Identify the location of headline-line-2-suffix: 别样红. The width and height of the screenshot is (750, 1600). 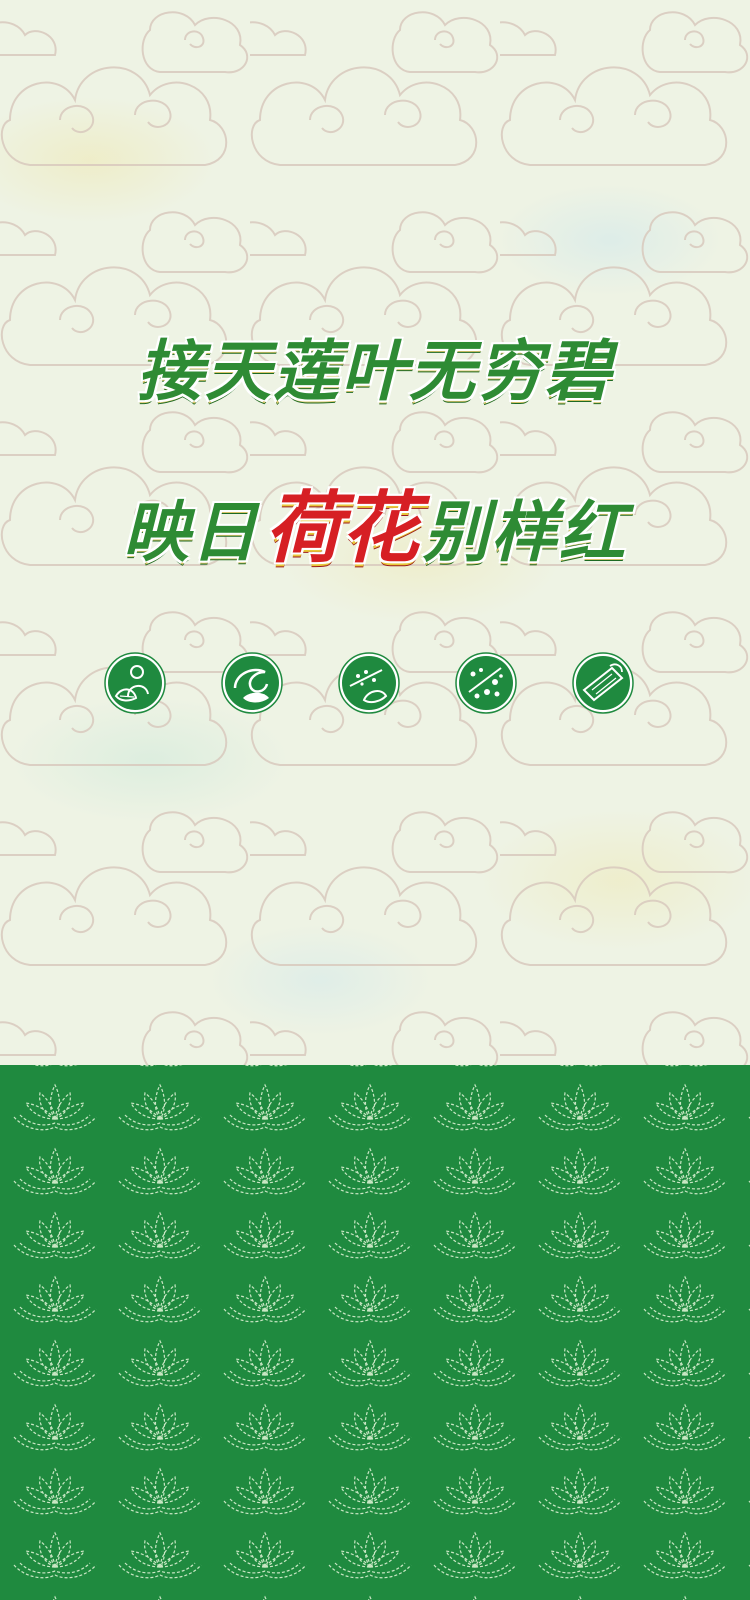
(525, 532).